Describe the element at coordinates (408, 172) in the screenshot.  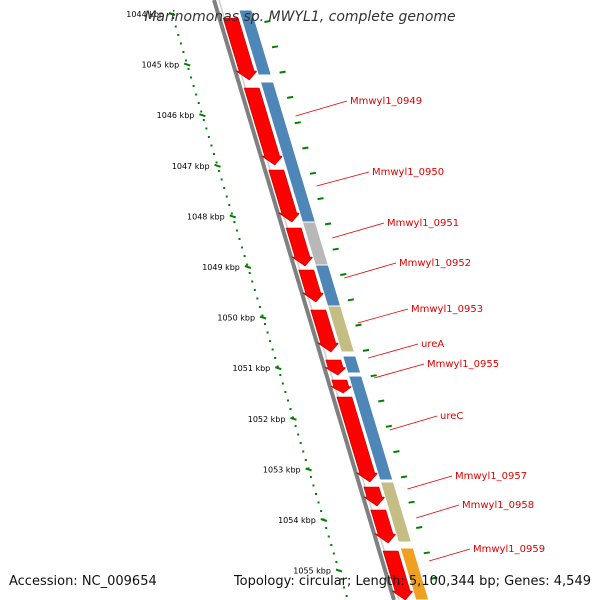
I see `gene-label: Mmwyl1_0950` at that location.